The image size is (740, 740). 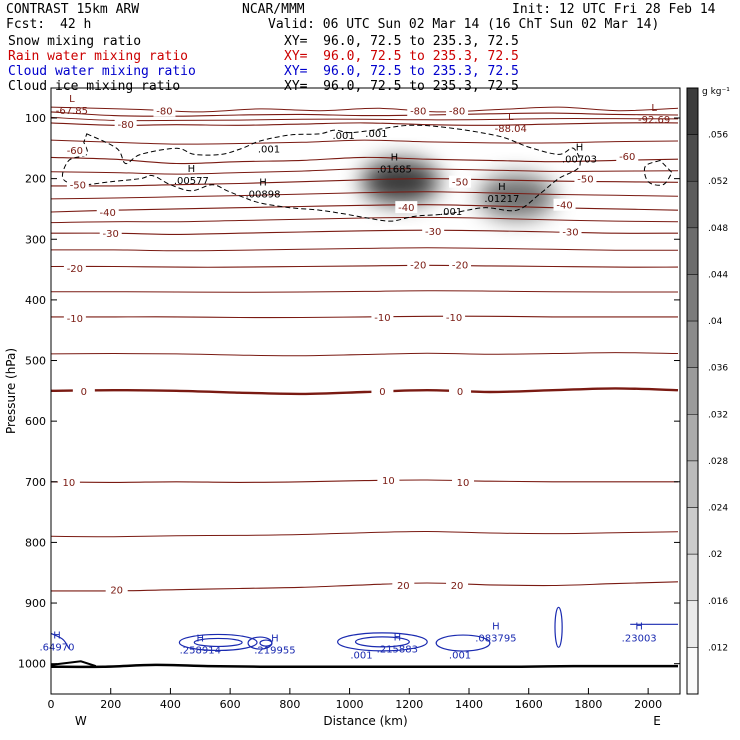 I want to click on extremum-value-2: -92.69, so click(x=654, y=120).